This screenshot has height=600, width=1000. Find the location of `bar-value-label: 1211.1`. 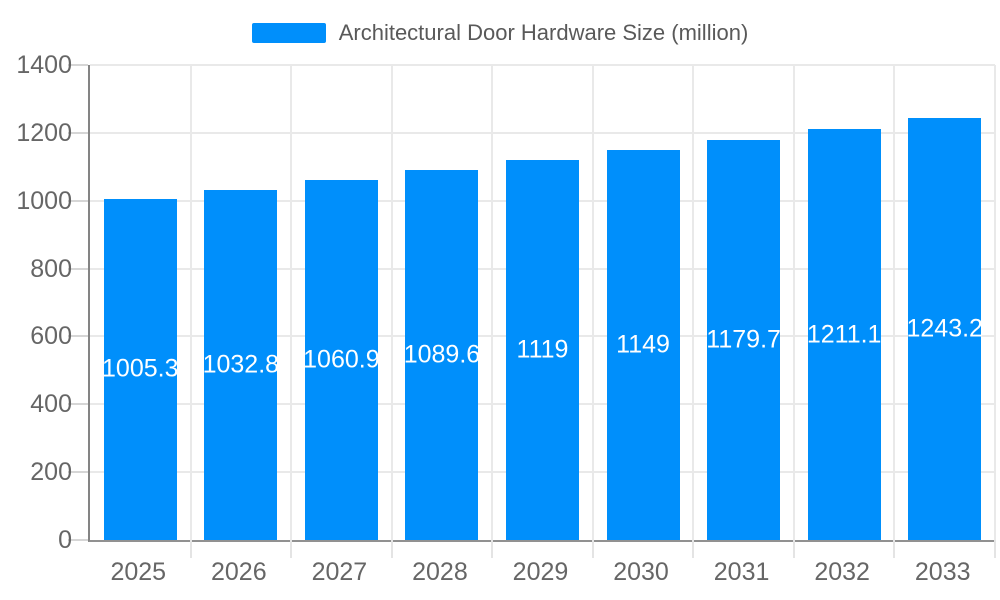

bar-value-label: 1211.1 is located at coordinates (844, 334).